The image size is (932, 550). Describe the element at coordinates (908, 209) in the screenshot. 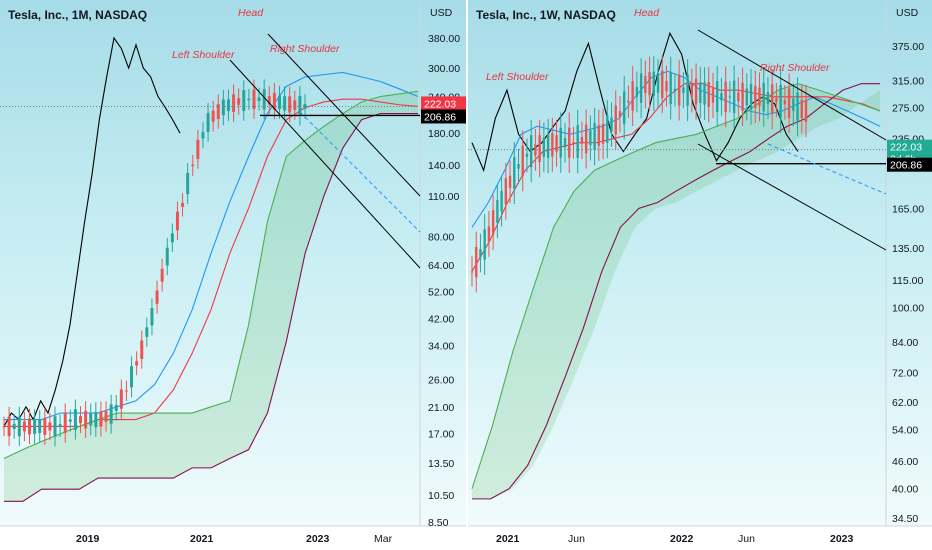

I see `y-tick-label: 165.00` at that location.